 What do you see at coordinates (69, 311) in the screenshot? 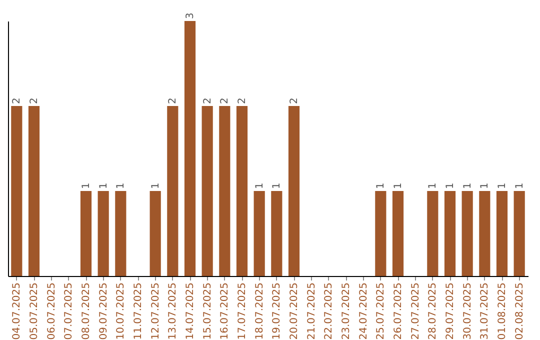
I see `x-tick-label: 07.07.2025` at bounding box center [69, 311].